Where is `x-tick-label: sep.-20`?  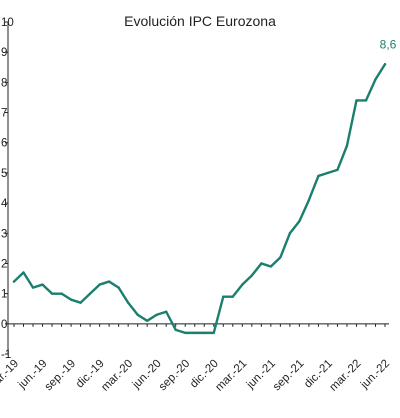
x-tick-label: sep.-20 is located at coordinates (175, 376).